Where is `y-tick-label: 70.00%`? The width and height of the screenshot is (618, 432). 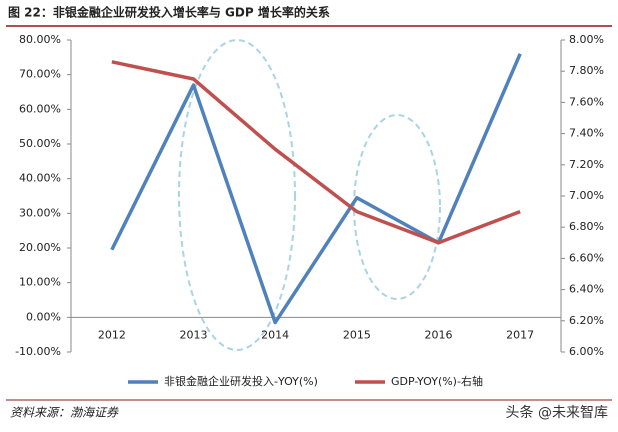
y-tick-label: 70.00% is located at coordinates (40, 74).